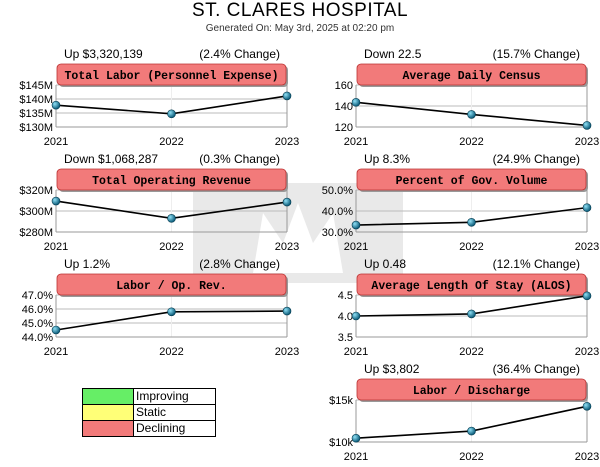 The width and height of the screenshot is (600, 467). I want to click on legend-label: Declining, so click(174, 428).